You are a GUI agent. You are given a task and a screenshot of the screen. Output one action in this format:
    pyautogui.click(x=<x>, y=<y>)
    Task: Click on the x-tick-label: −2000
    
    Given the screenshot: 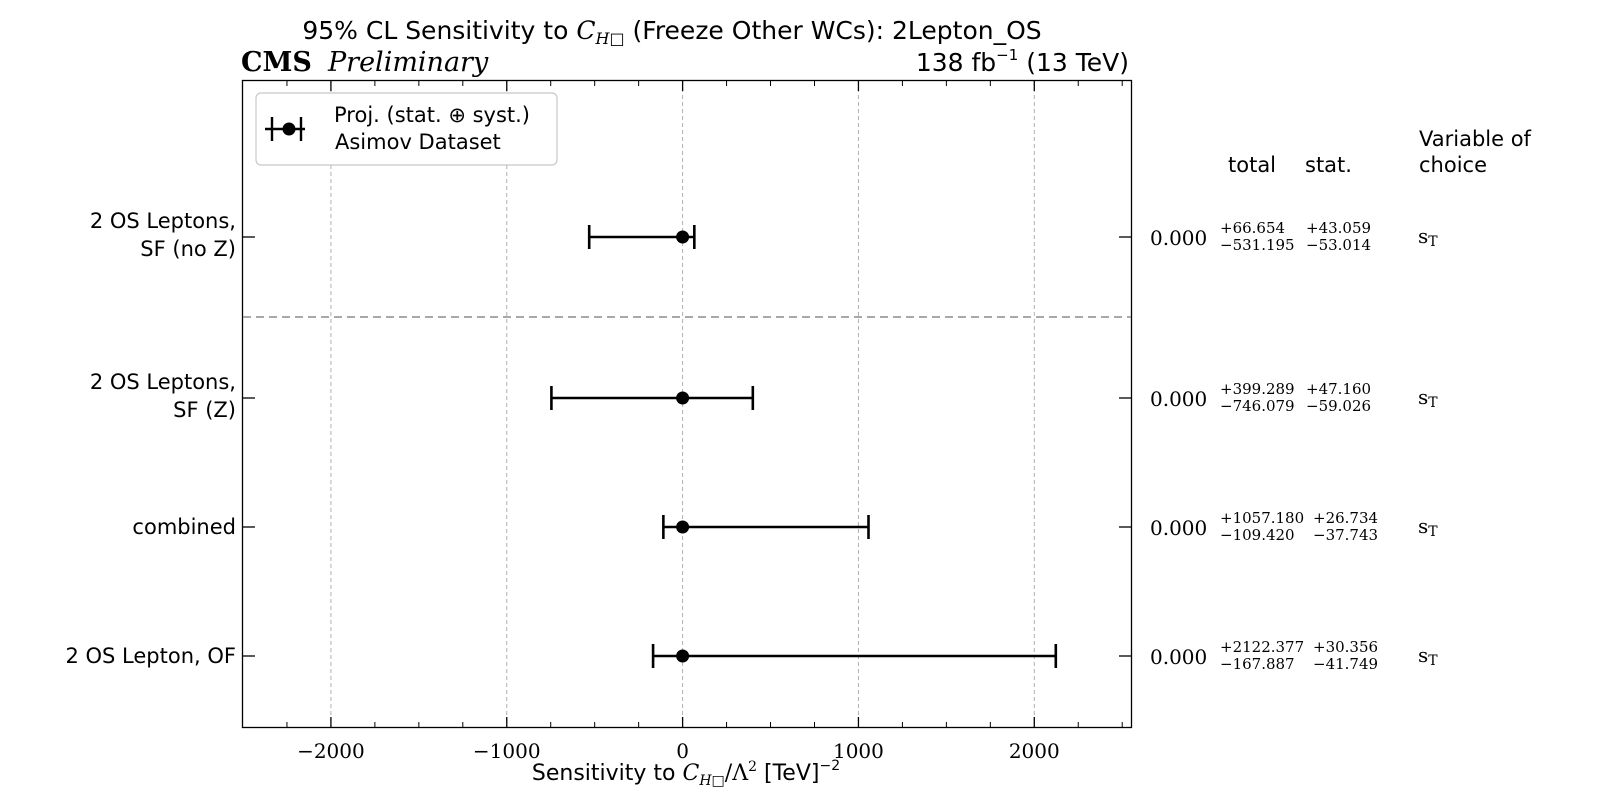 What is the action you would take?
    pyautogui.click(x=331, y=751)
    